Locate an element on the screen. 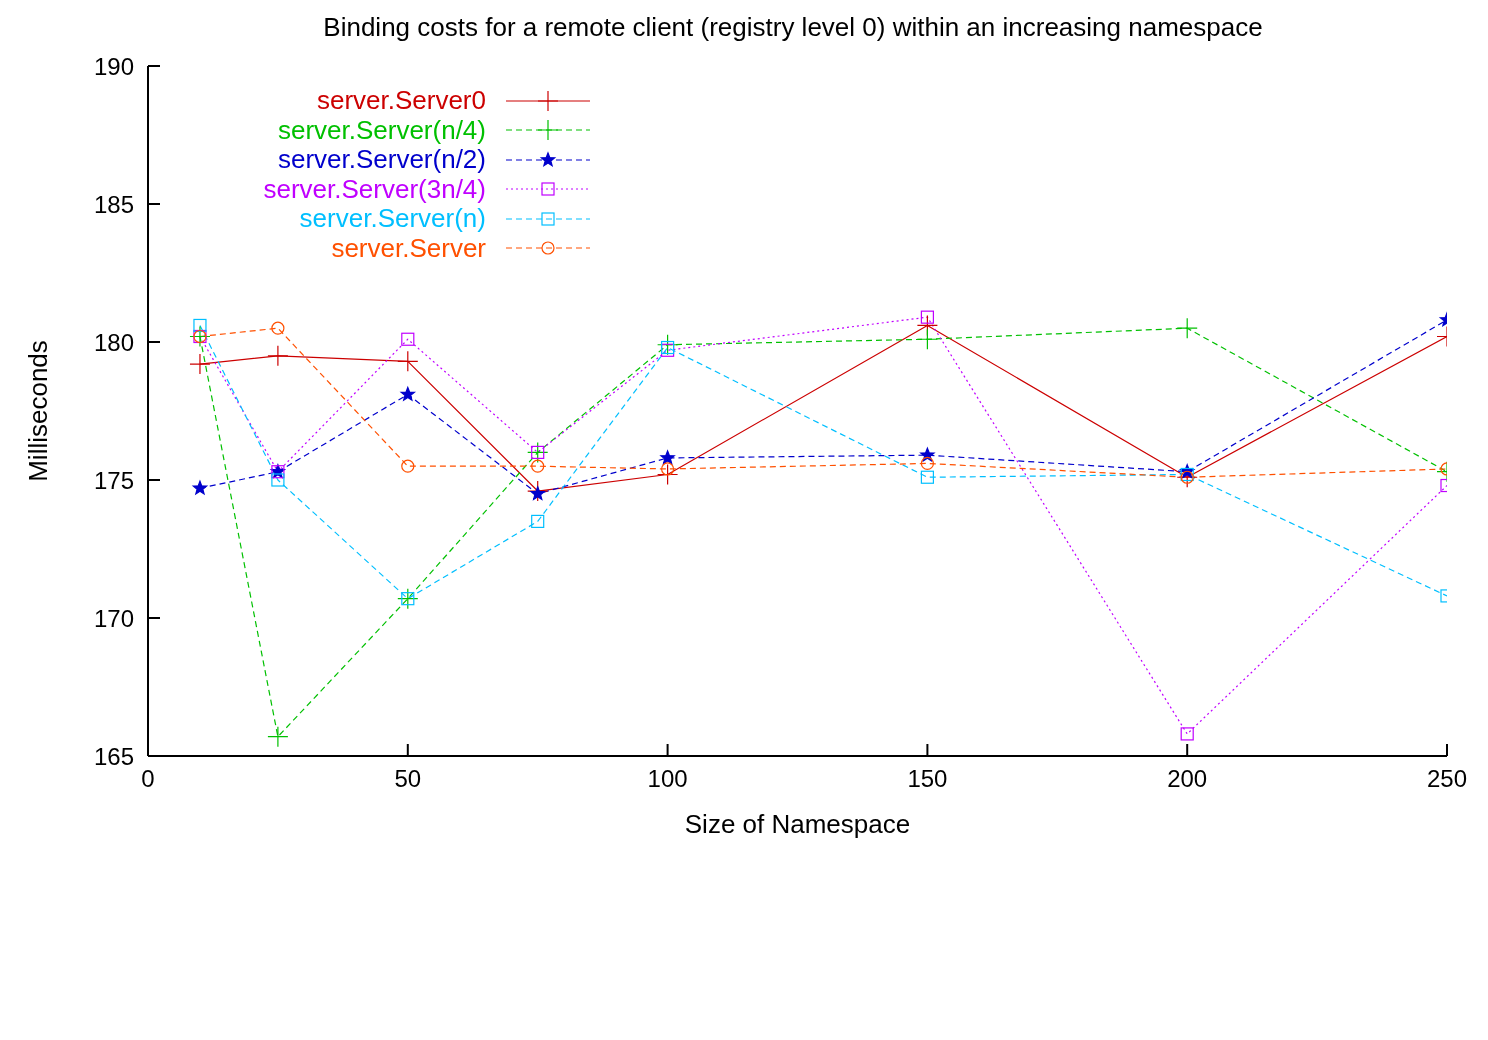  legend-label: server.Server(n/4) is located at coordinates (381, 130).